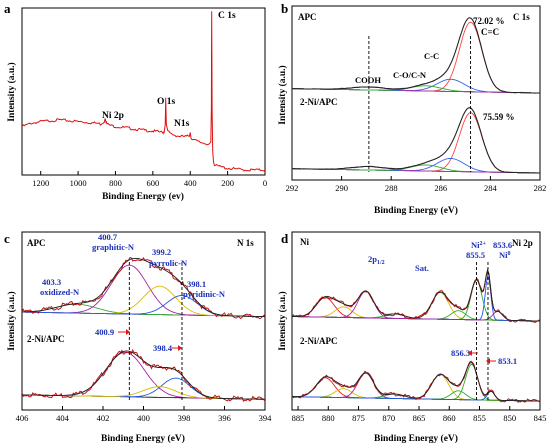 The height and width of the screenshot is (445, 550). Describe the element at coordinates (113, 116) in the screenshot. I see `annot-ni2p: Ni 2p` at that location.